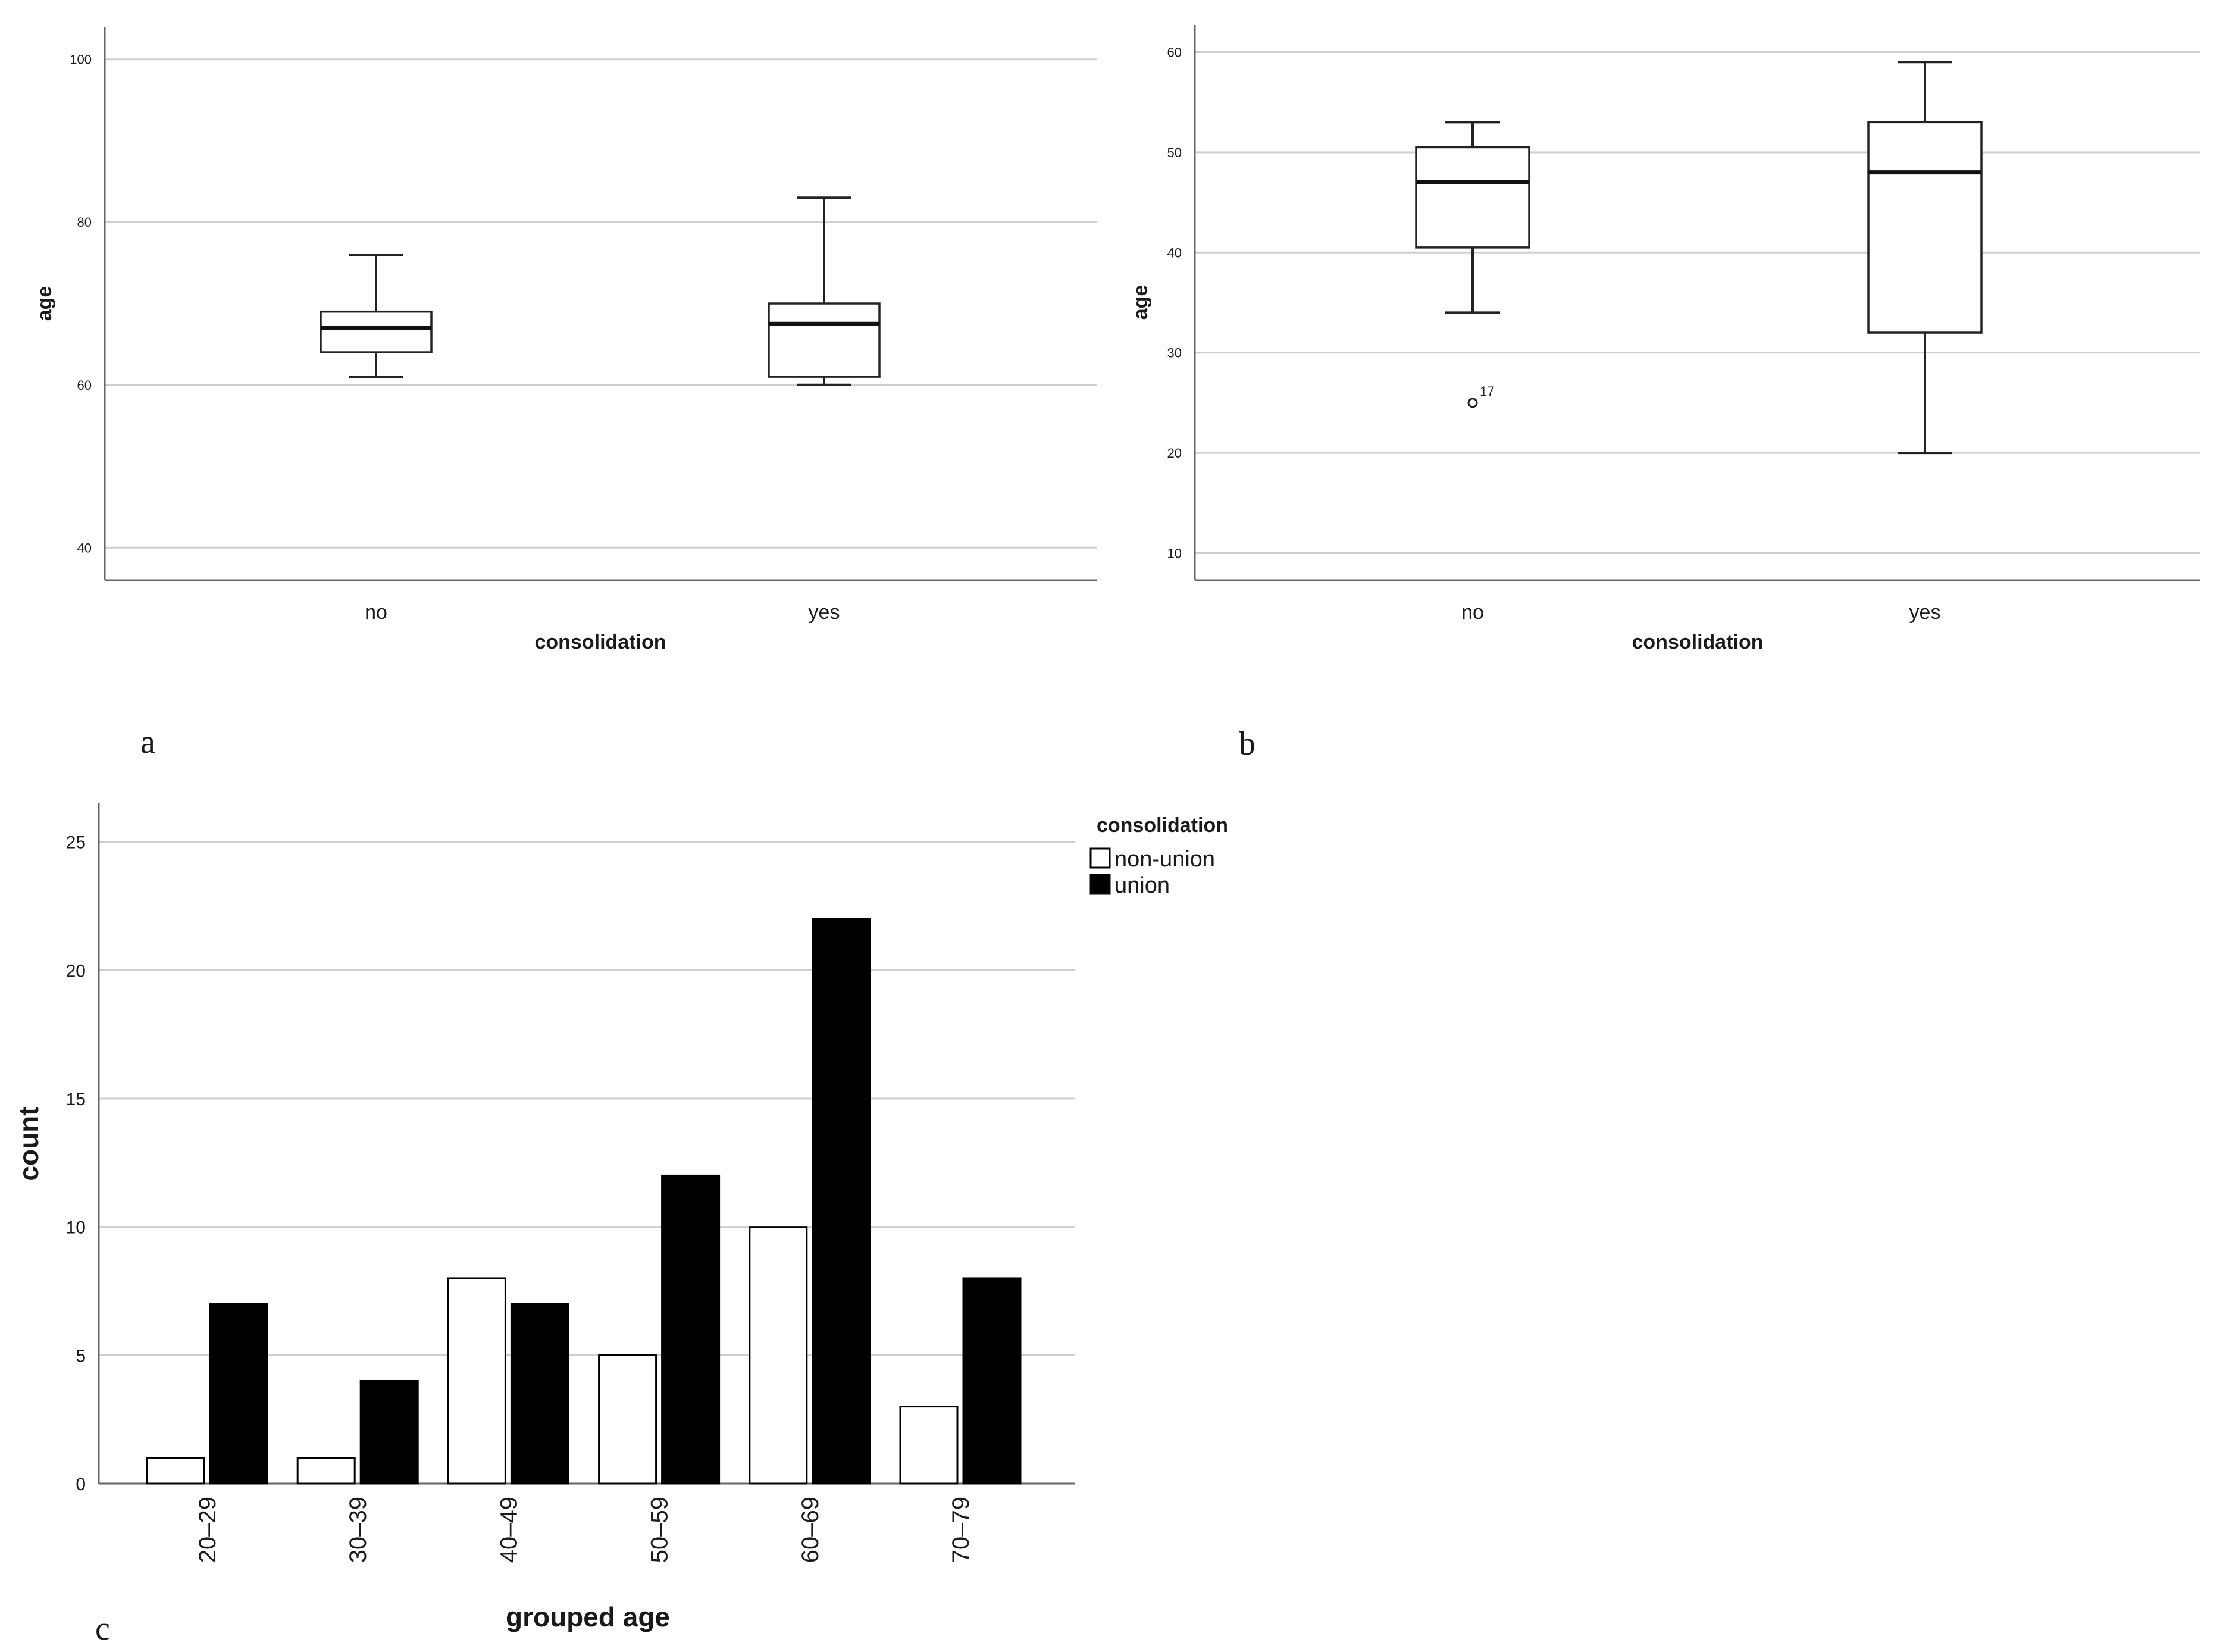 This screenshot has width=2220, height=1652. Describe the element at coordinates (1699, 258) in the screenshot. I see `panel-b-boxes: 17` at that location.